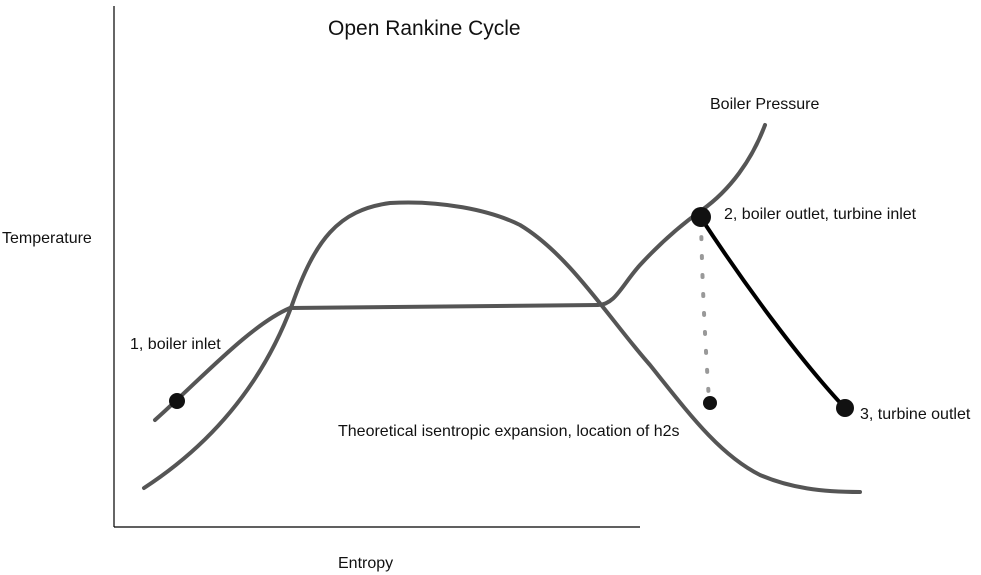  What do you see at coordinates (424, 28) in the screenshot?
I see `diagram-title: Open Rankine Cycle` at bounding box center [424, 28].